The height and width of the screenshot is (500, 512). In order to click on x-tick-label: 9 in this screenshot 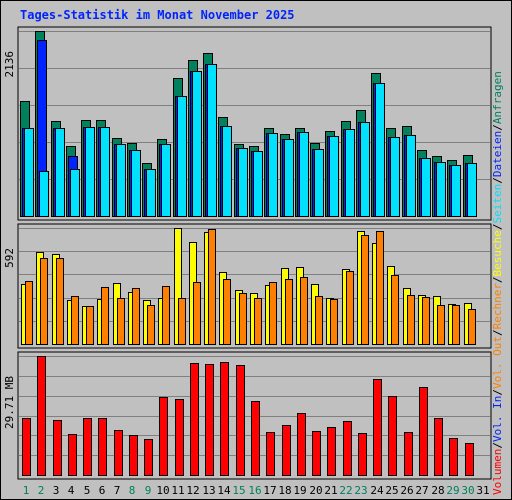, I will do `click(148, 490)`.